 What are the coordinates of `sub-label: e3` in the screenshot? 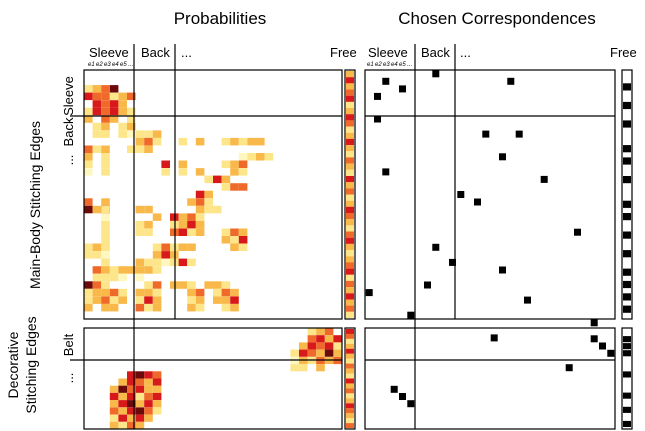 It's located at (386, 65).